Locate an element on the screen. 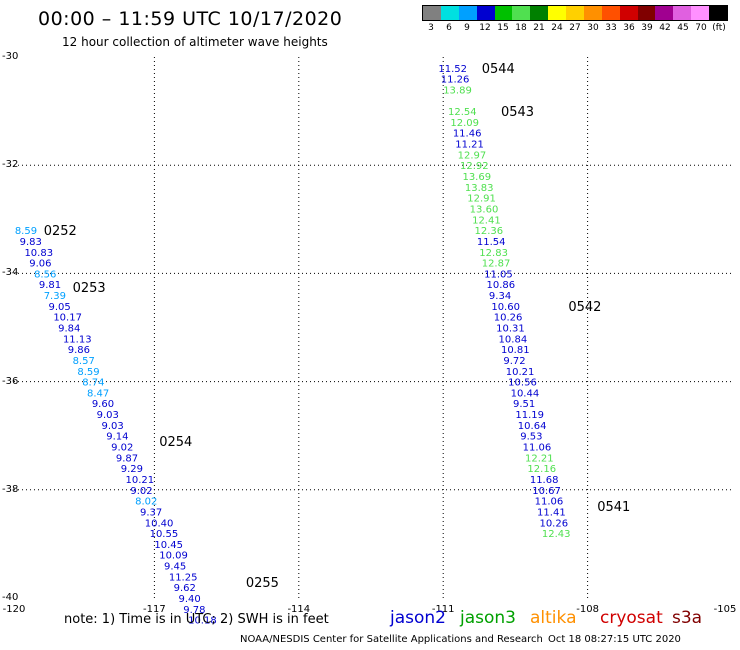  legend-label: 18 is located at coordinates (521, 28).